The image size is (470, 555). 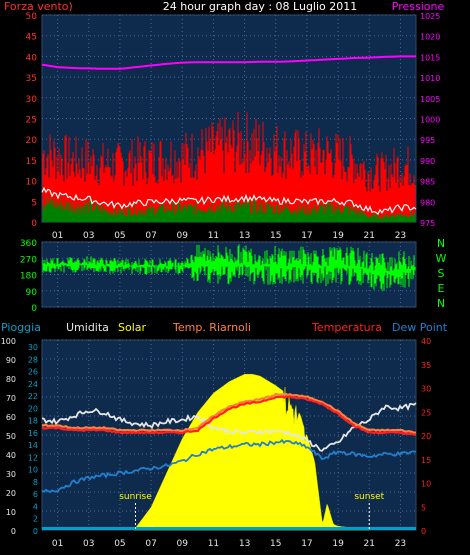 I want to click on y-tick-temp: 5, so click(x=423, y=507).